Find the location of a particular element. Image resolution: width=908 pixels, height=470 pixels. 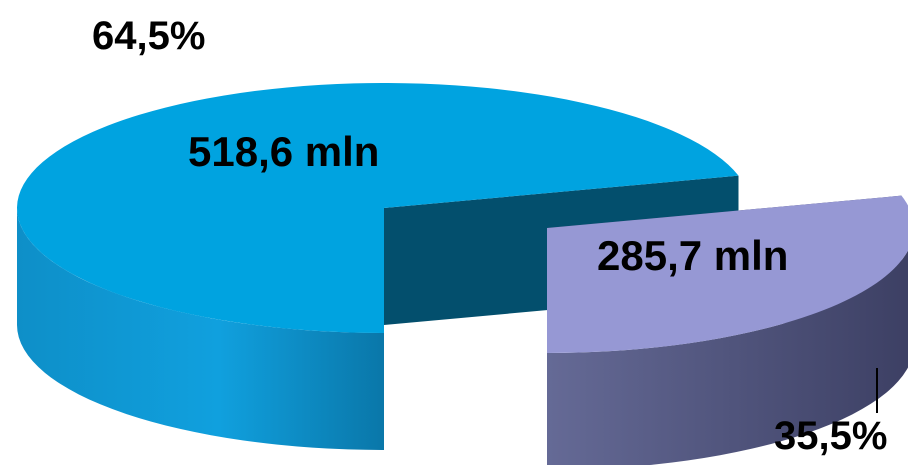

pie-slice-2-top is located at coordinates (727, 274).